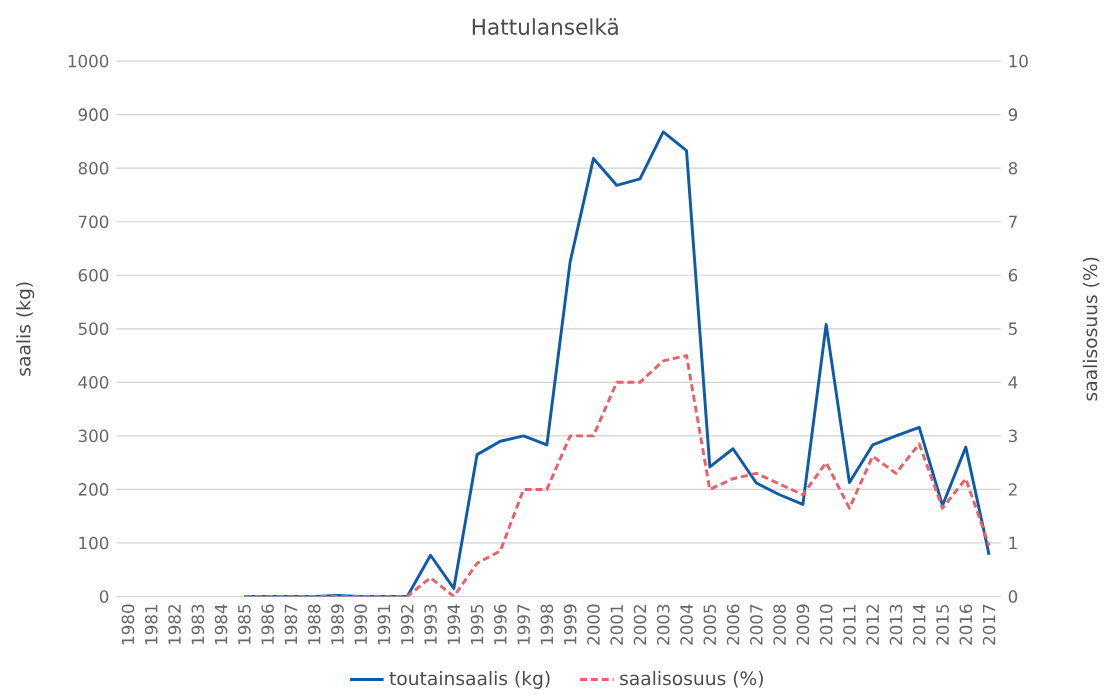  I want to click on x-tick-label: 1996, so click(500, 624).